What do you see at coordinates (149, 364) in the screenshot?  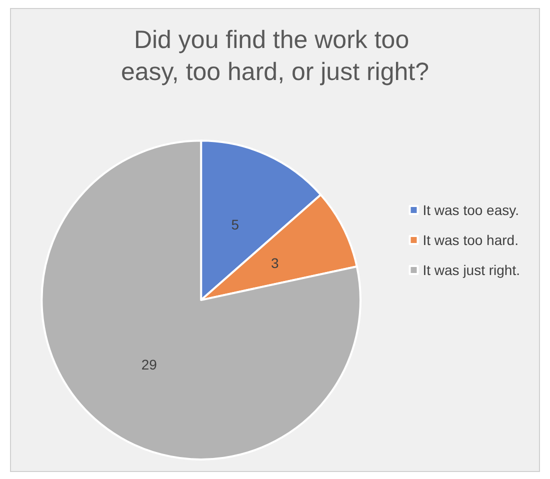 I see `data-label: 29` at bounding box center [149, 364].